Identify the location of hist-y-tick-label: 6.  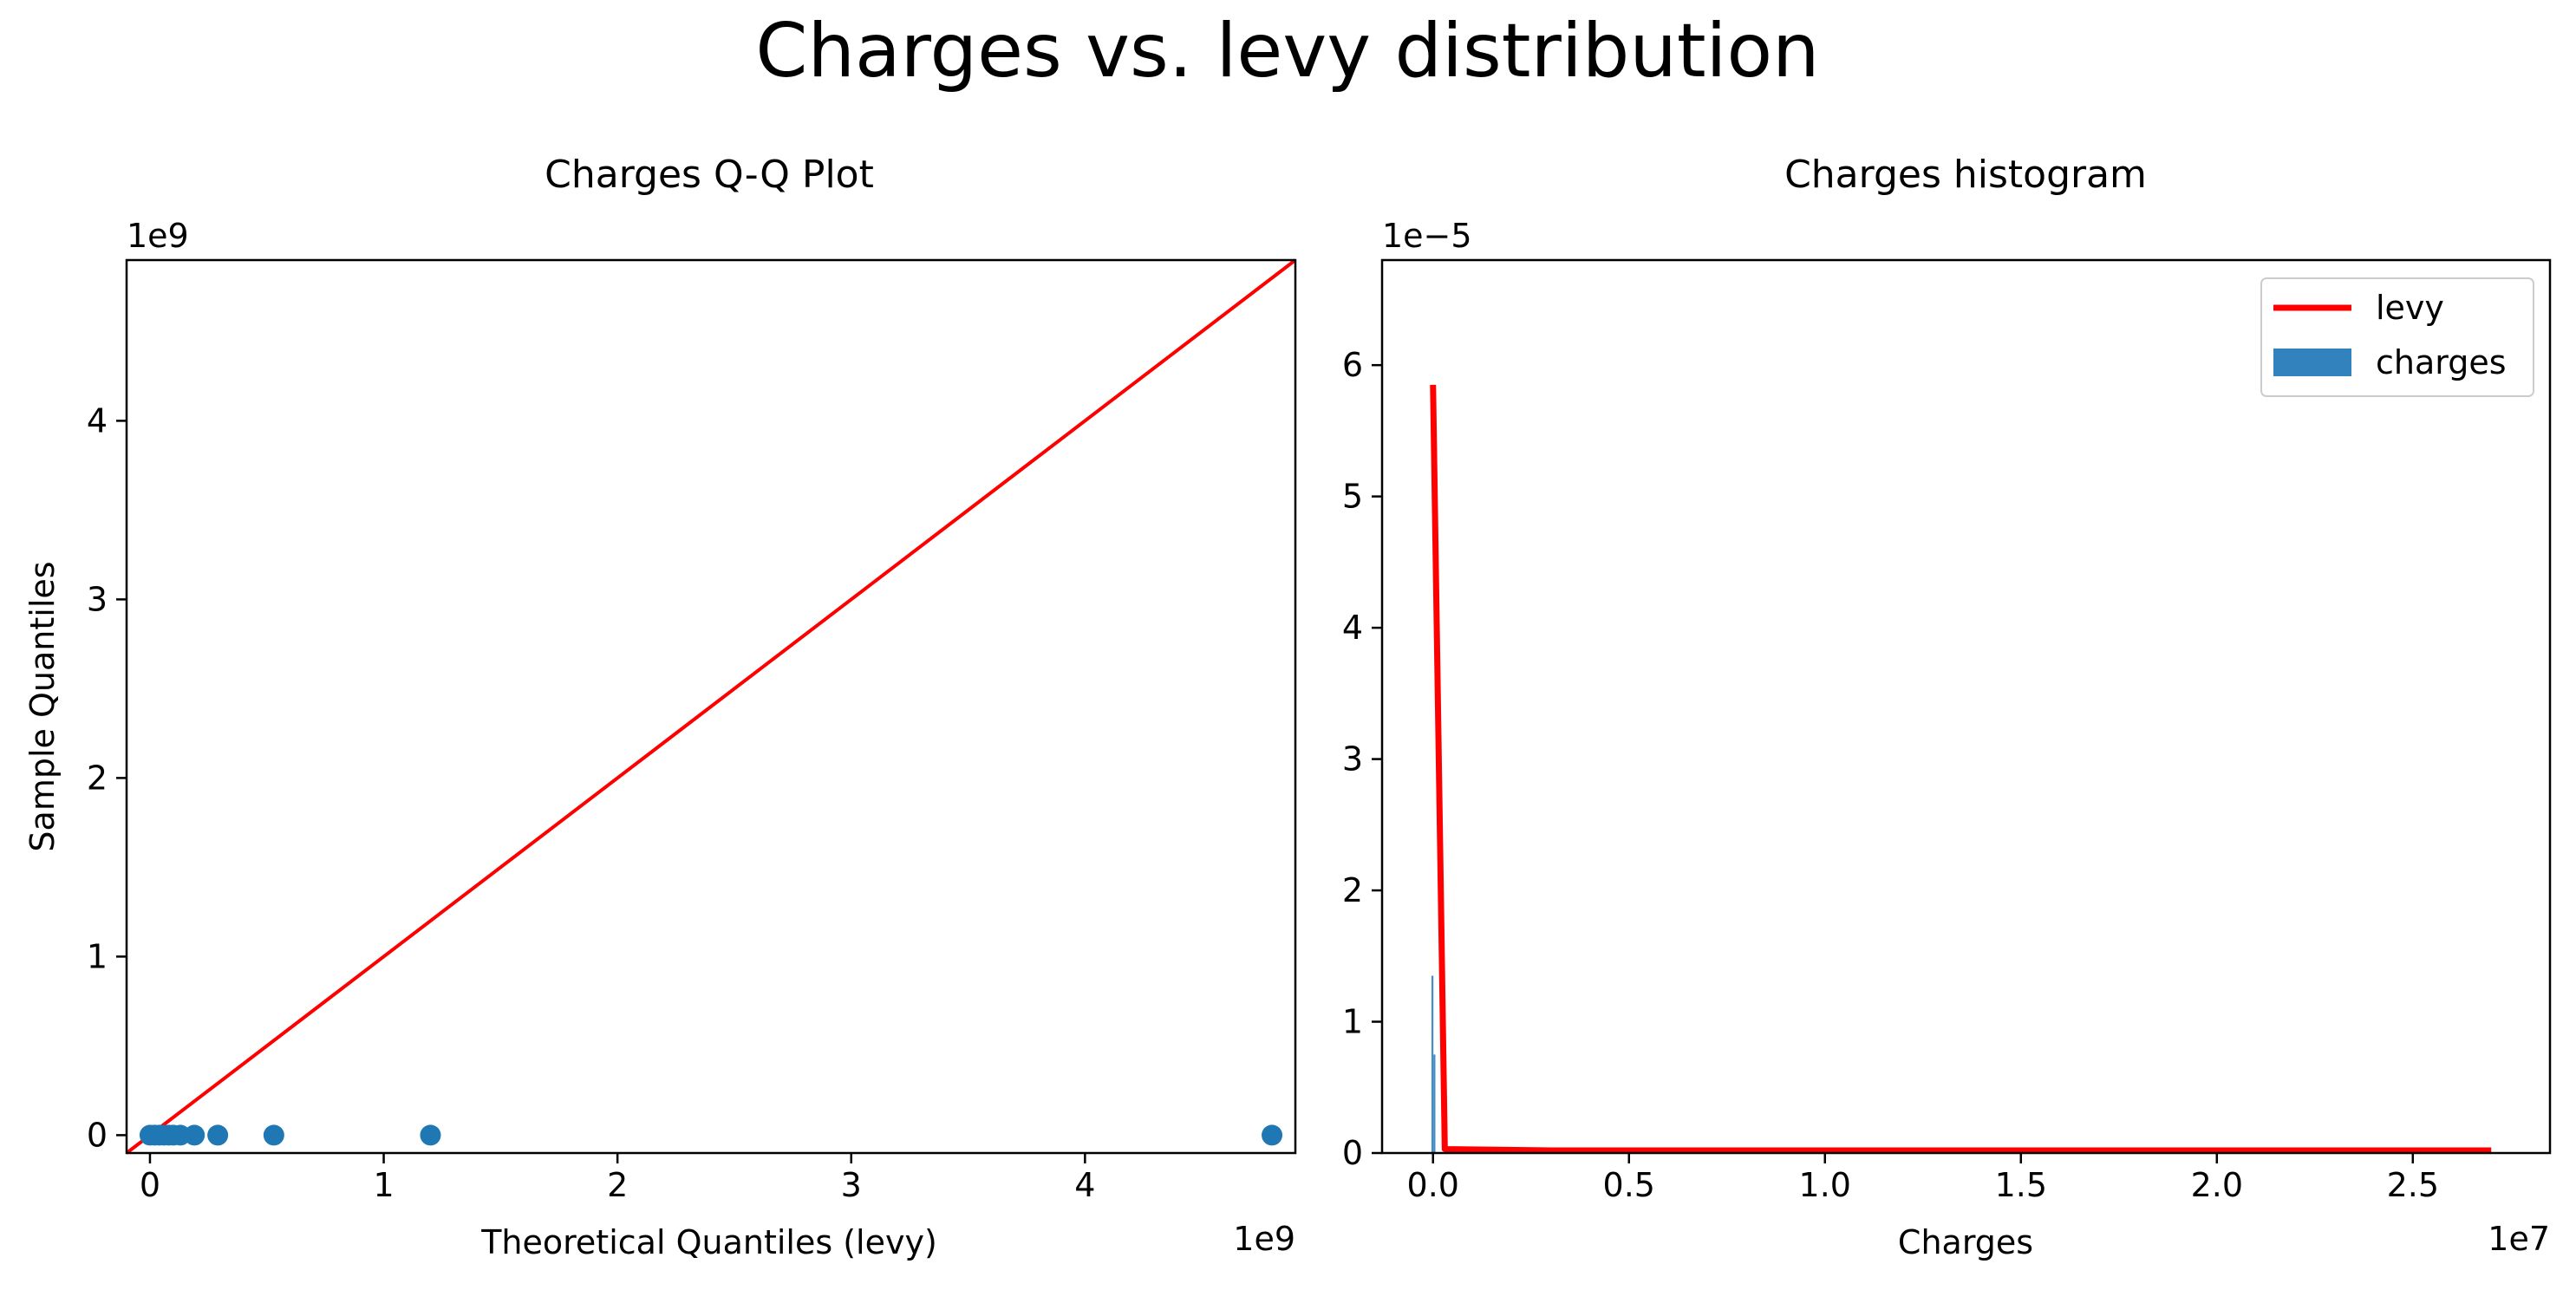
(1352, 365).